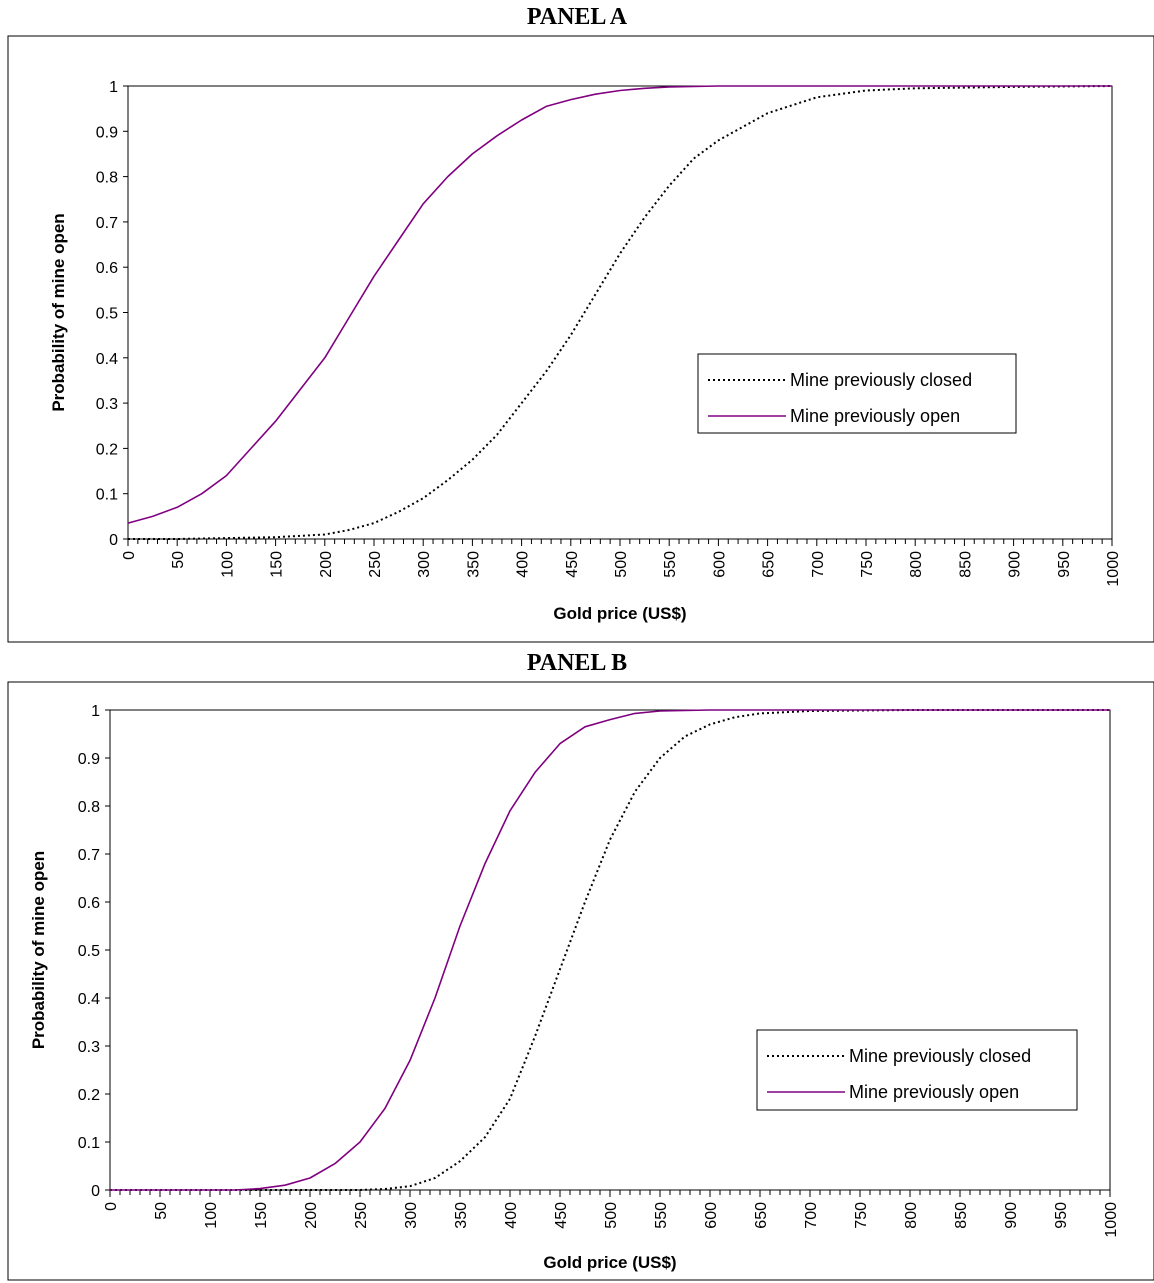 The image size is (1154, 1283). Describe the element at coordinates (609, 1262) in the screenshot. I see `panel-b-x-axis-title: Gold price (US$)` at that location.